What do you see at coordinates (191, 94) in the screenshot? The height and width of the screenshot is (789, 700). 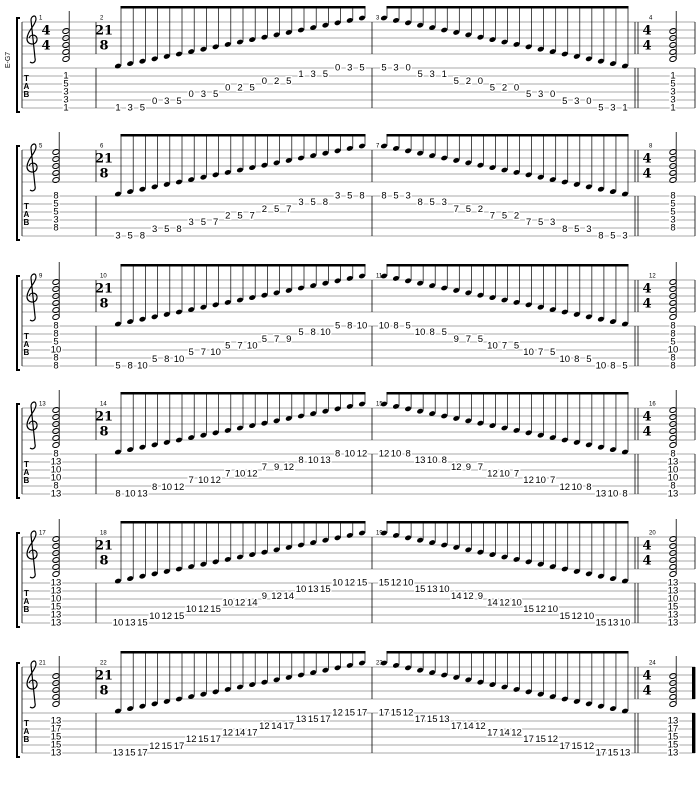 I see `tab-fret: 0` at bounding box center [191, 94].